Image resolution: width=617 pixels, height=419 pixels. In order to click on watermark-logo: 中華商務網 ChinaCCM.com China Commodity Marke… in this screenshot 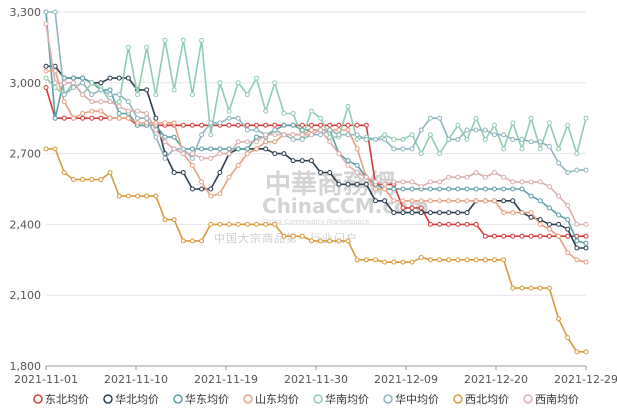, I will do `click(321, 207)`.